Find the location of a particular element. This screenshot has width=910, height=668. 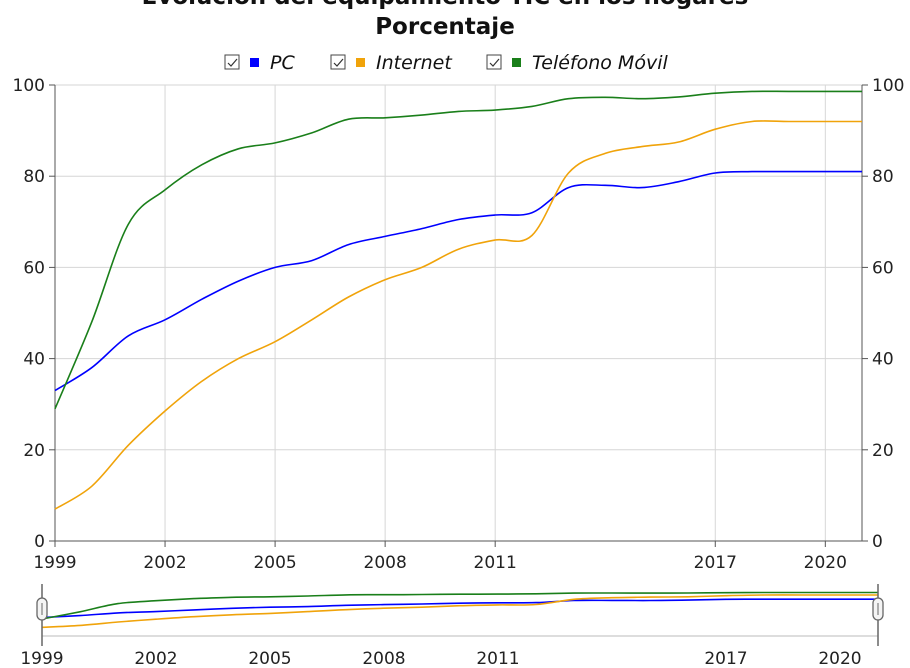

ytick-label-right: 100 is located at coordinates (888, 86).